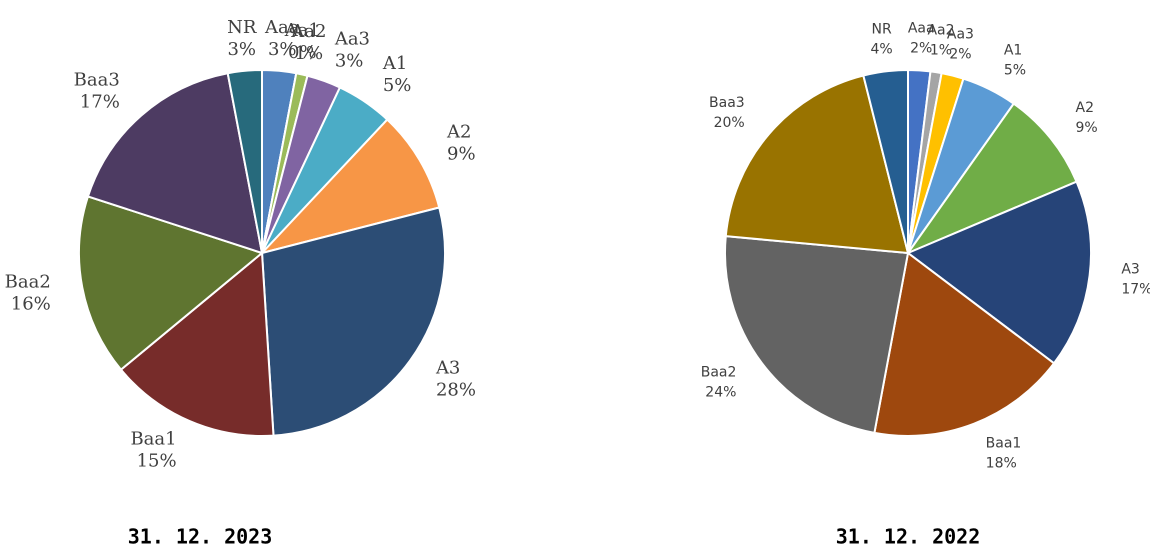  Describe the element at coordinates (200, 537) in the screenshot. I see `chart-title: 31. 12. 2023` at that location.